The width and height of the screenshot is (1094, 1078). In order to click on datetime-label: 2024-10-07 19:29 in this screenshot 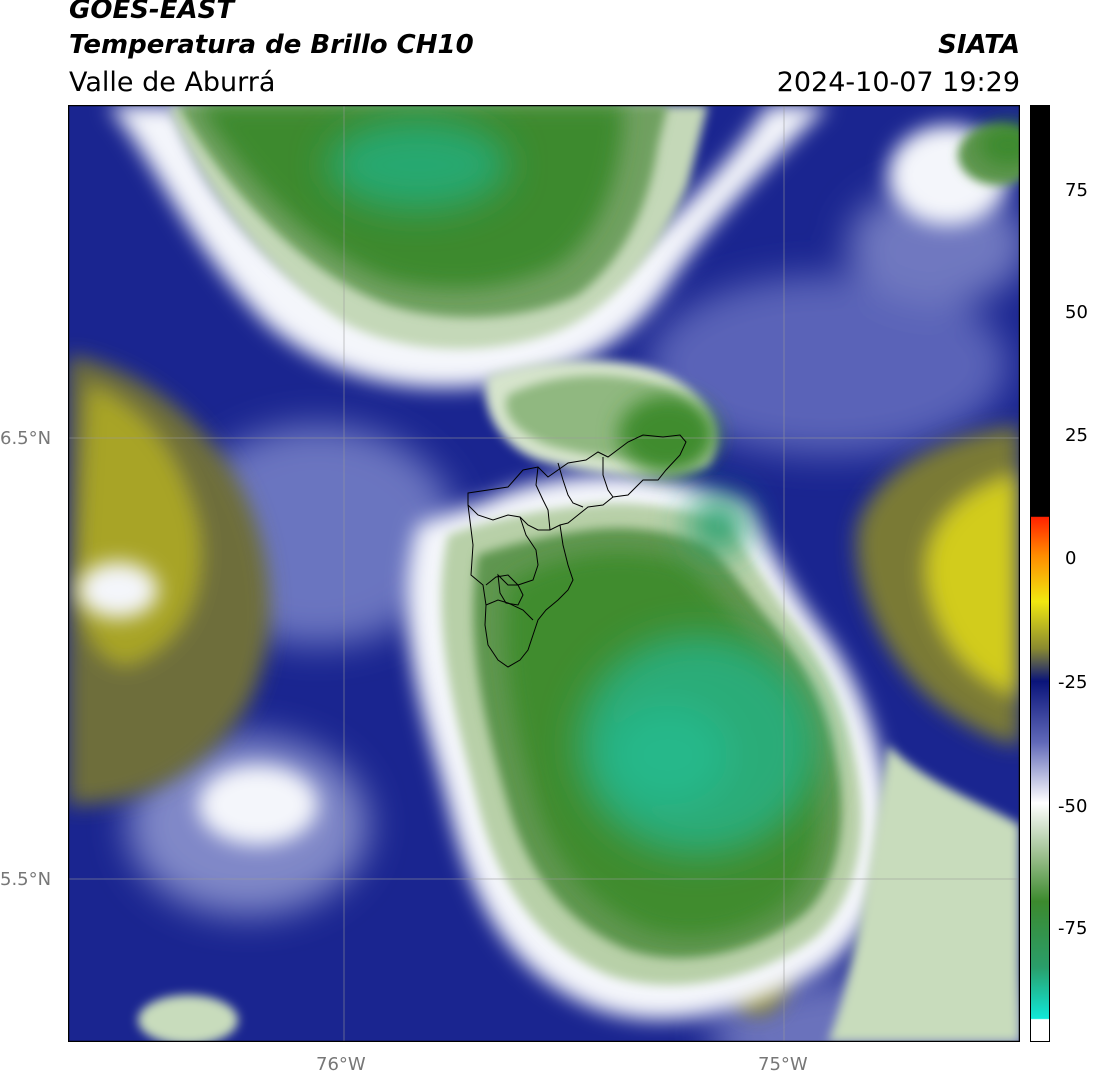, I will do `click(898, 82)`.